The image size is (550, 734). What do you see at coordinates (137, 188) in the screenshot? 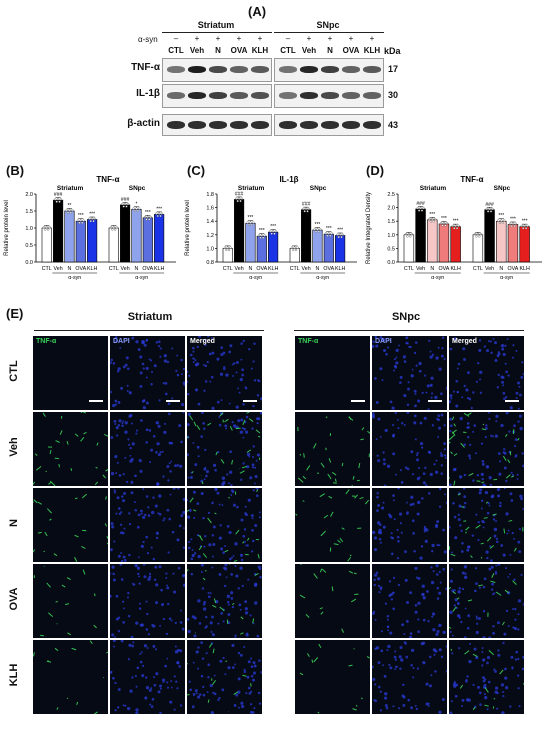
I see `region-label: SNpc` at bounding box center [137, 188].